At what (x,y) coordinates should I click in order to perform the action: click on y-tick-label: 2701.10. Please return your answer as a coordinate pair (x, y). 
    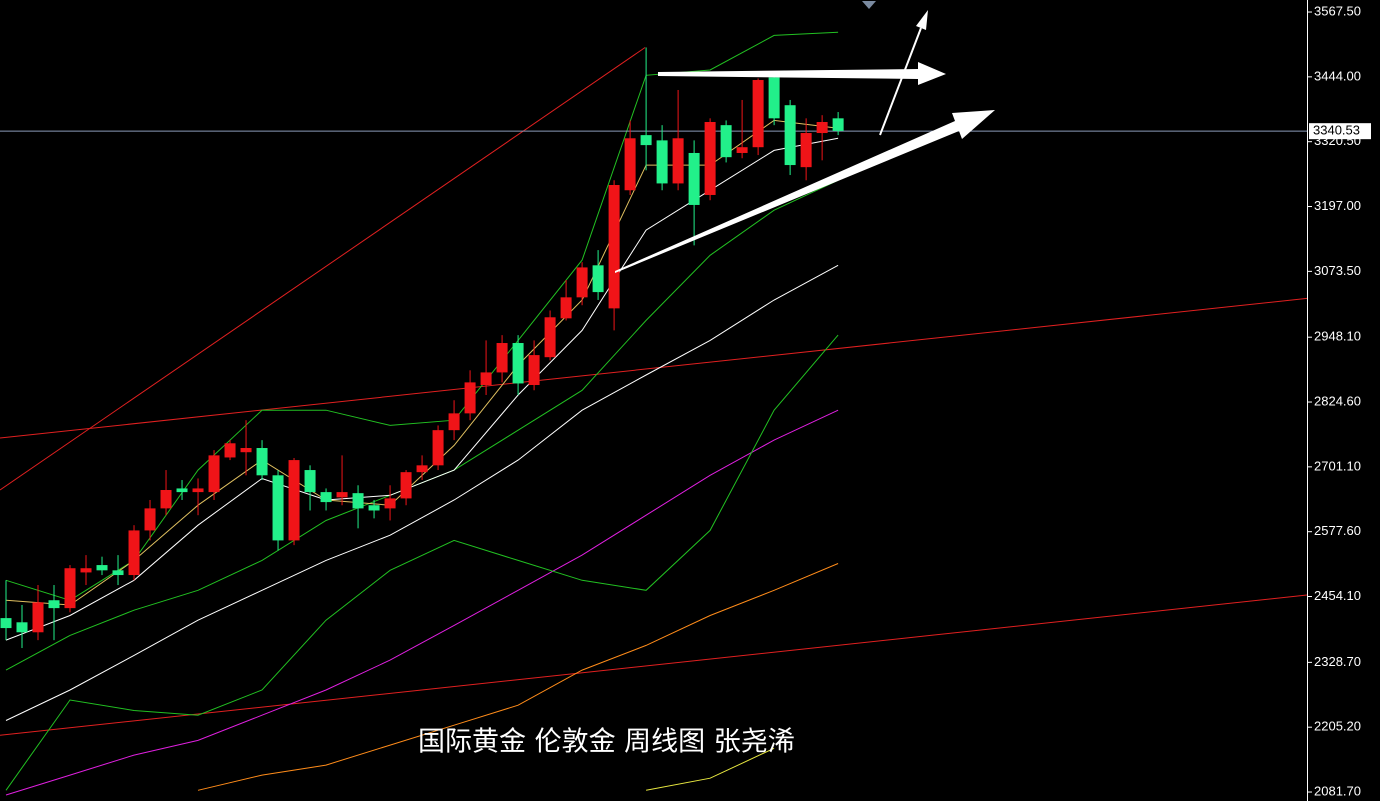
    Looking at the image, I should click on (1337, 465).